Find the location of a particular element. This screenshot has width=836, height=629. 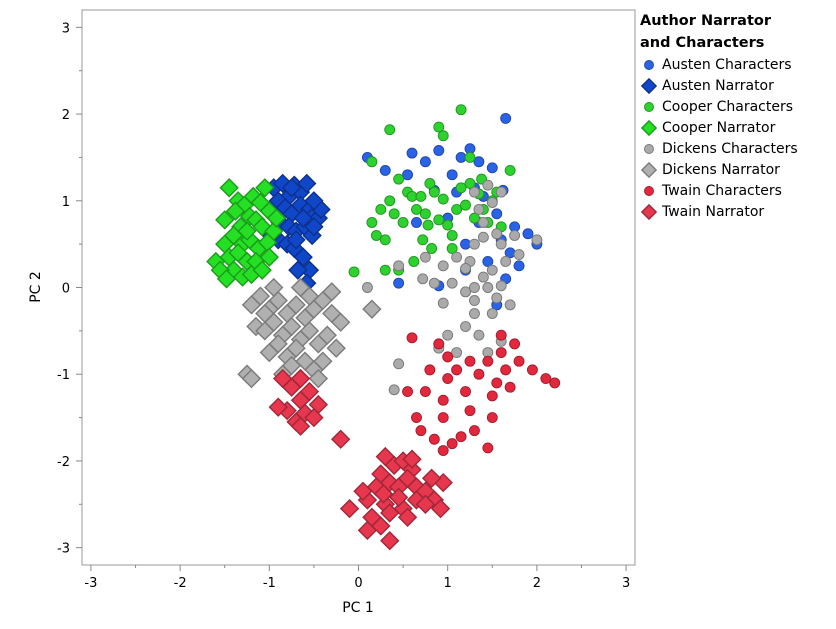

series-cooper-narrator is located at coordinates (246, 233).